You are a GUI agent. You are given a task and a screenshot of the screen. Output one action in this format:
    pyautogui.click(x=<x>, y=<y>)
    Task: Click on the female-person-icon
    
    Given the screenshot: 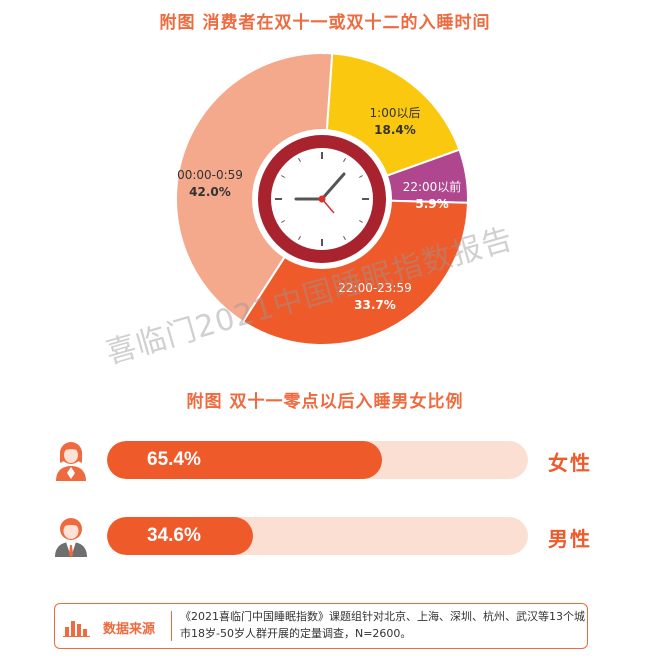 What is the action you would take?
    pyautogui.click(x=71, y=461)
    